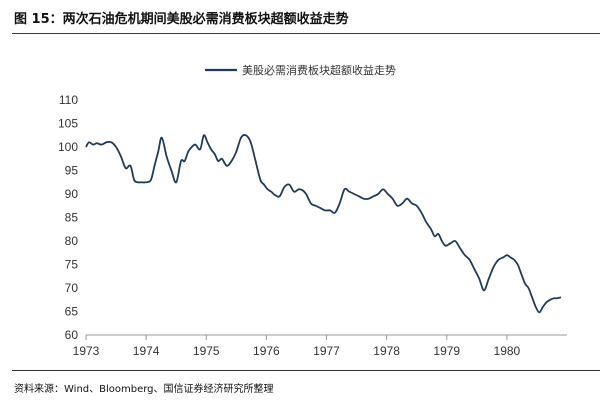 The height and width of the screenshot is (406, 615). What do you see at coordinates (68, 124) in the screenshot?
I see `y-tick-label: 105` at bounding box center [68, 124].